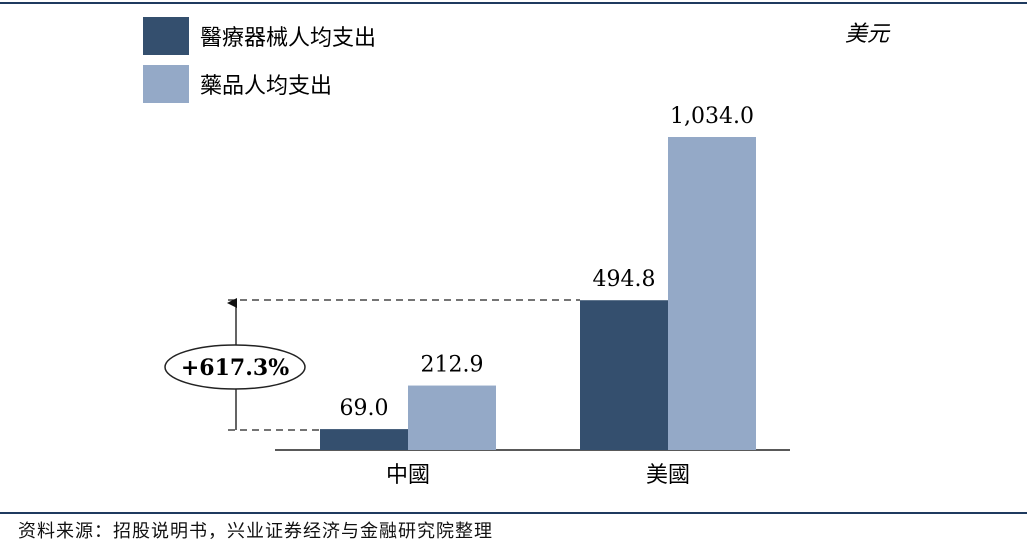  I want to click on unit-label: 美元, so click(868, 34).